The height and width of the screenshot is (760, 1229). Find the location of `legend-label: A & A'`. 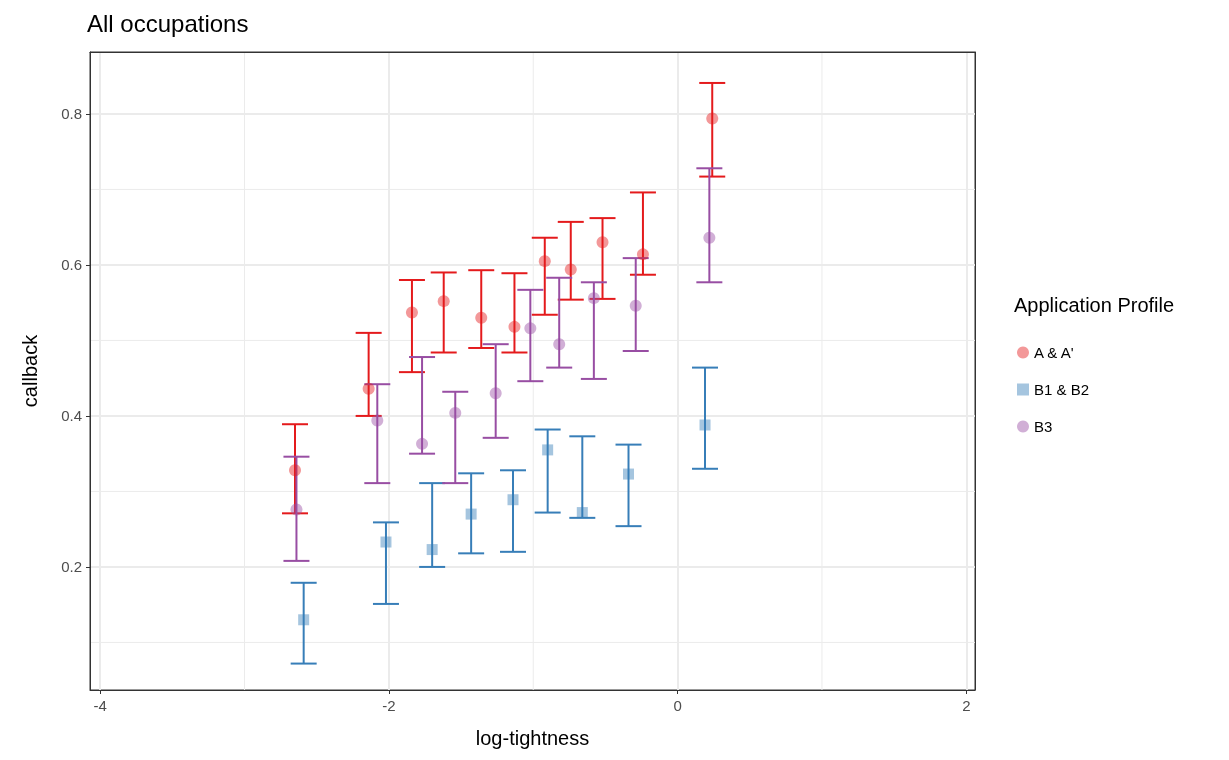

legend-label: A & A' is located at coordinates (1054, 352).